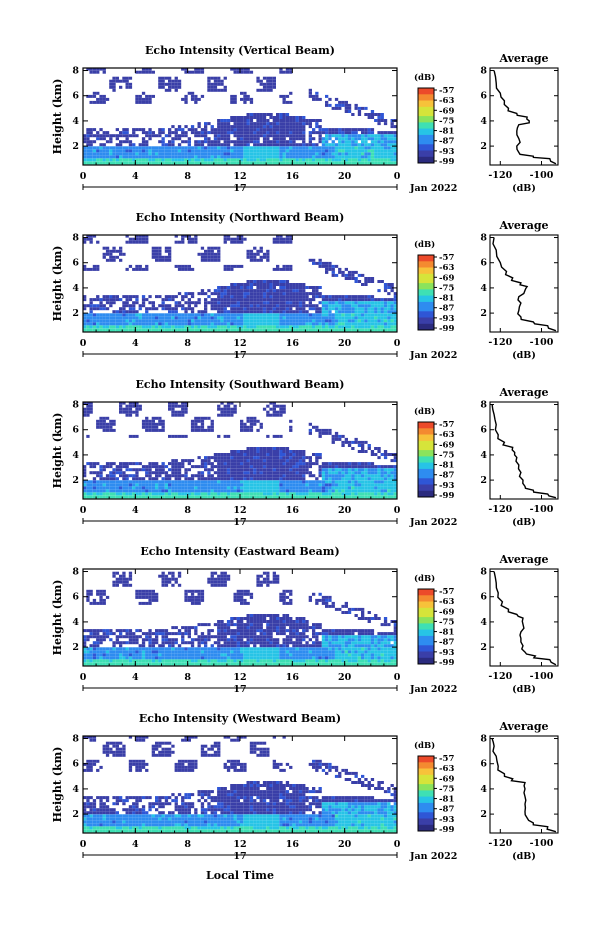  I want to click on colorbar-unit: (dB), so click(424, 77).